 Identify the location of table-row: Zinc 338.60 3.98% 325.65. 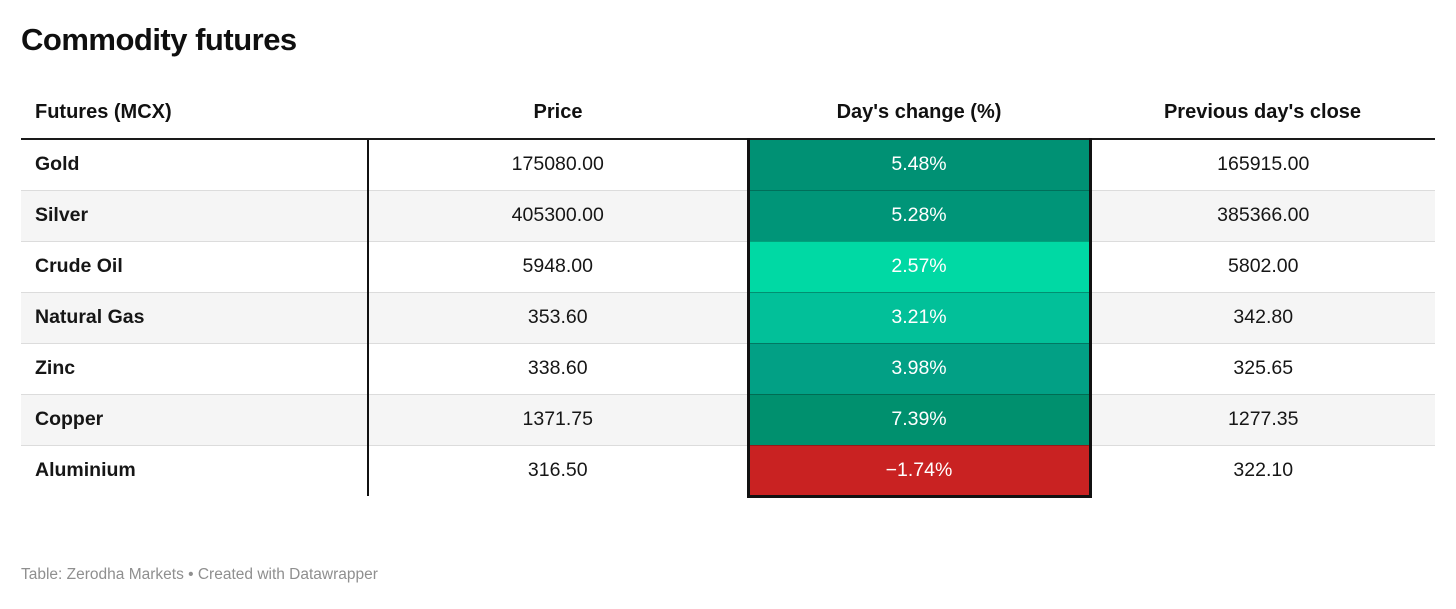
(728, 368).